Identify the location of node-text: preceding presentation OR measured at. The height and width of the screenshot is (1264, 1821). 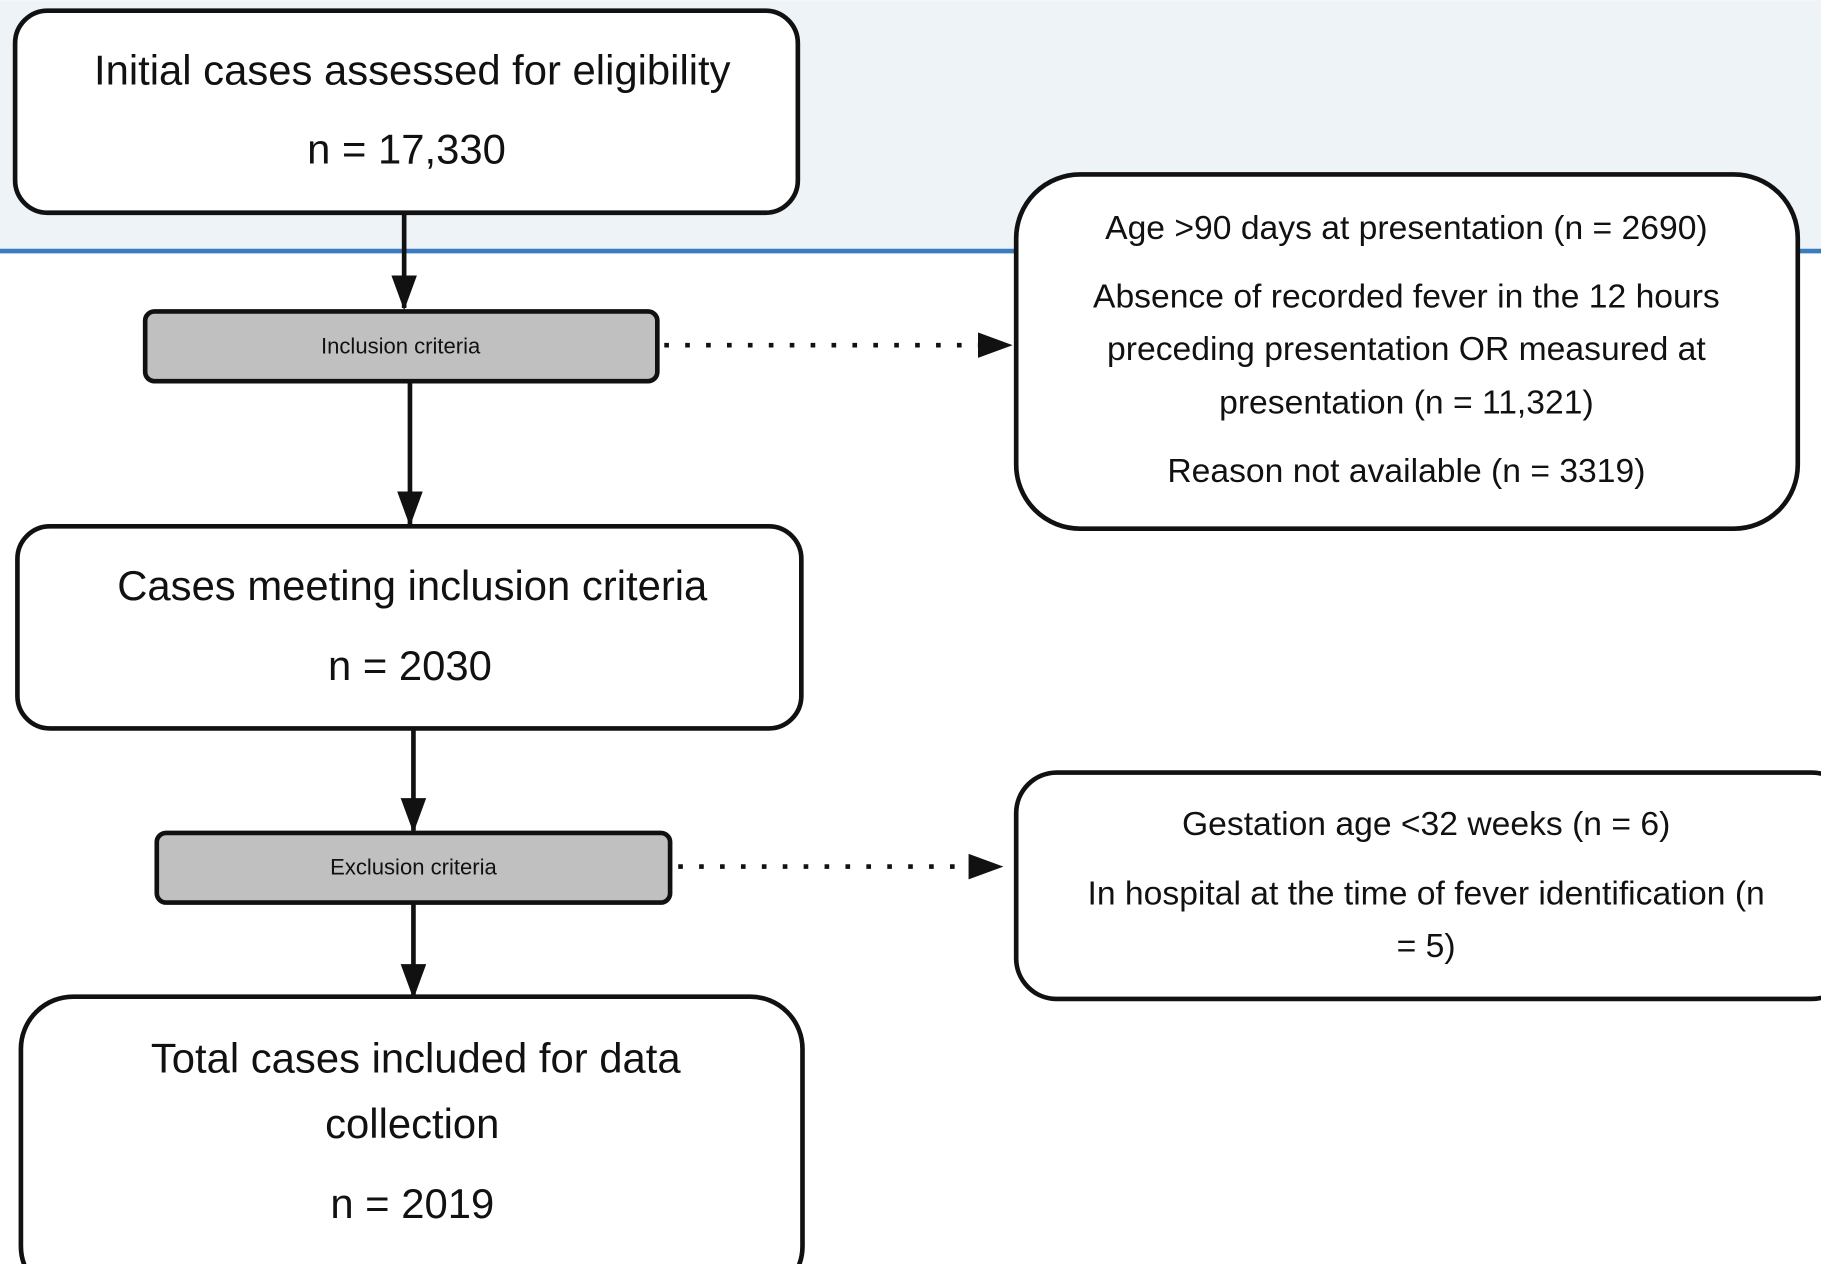
(1406, 349).